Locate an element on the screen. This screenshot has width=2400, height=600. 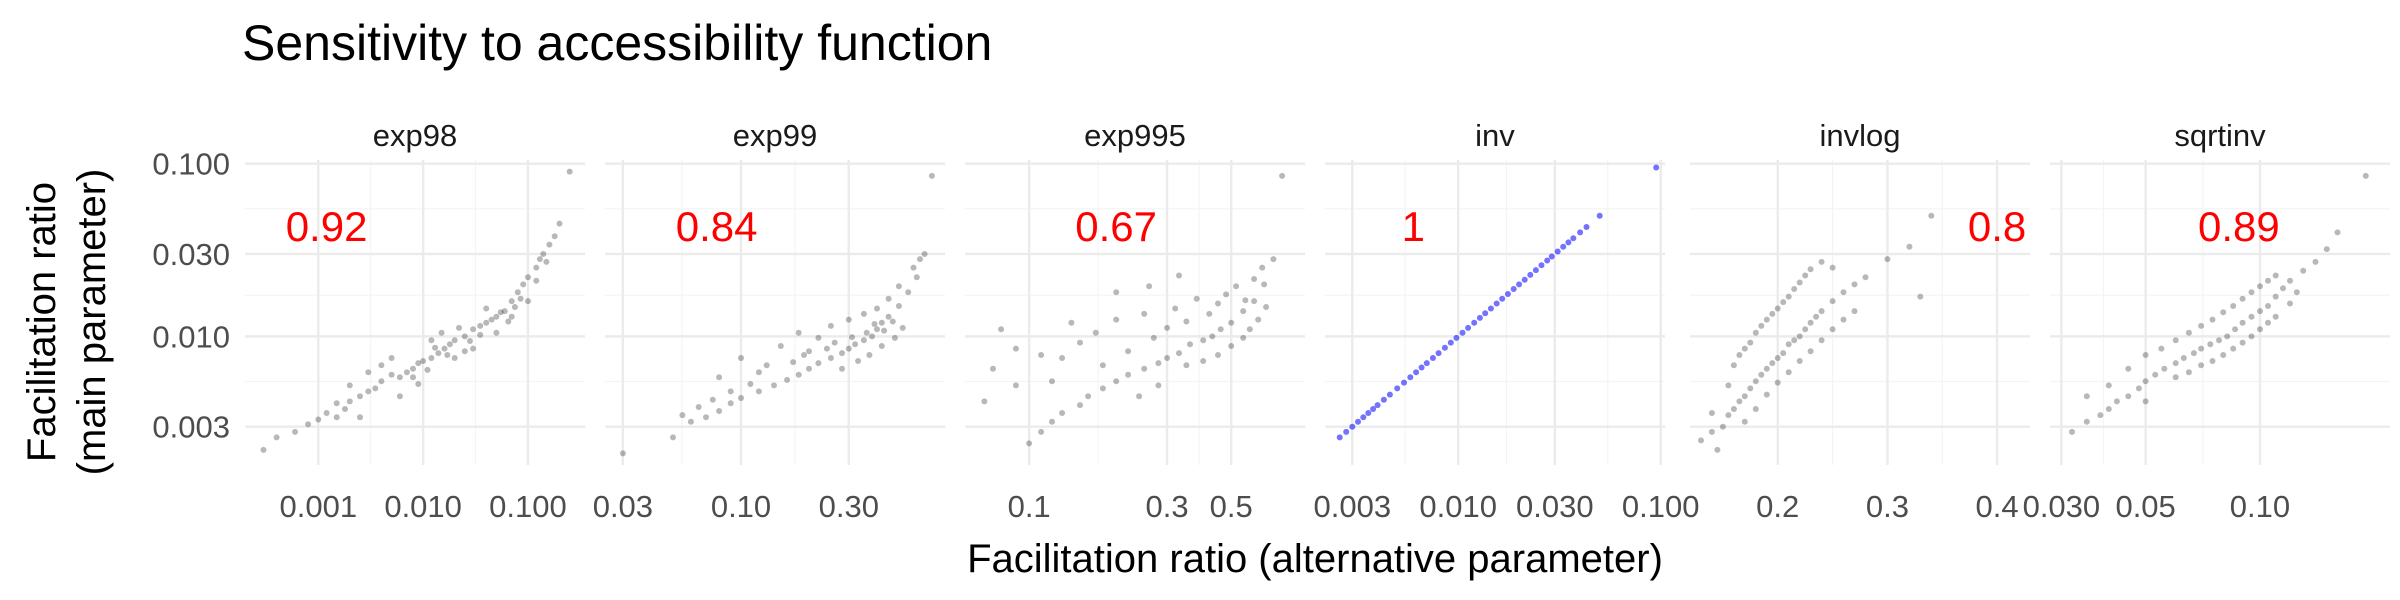
y-axis-title-line-1: Facilitation ratio is located at coordinates (42, 322).